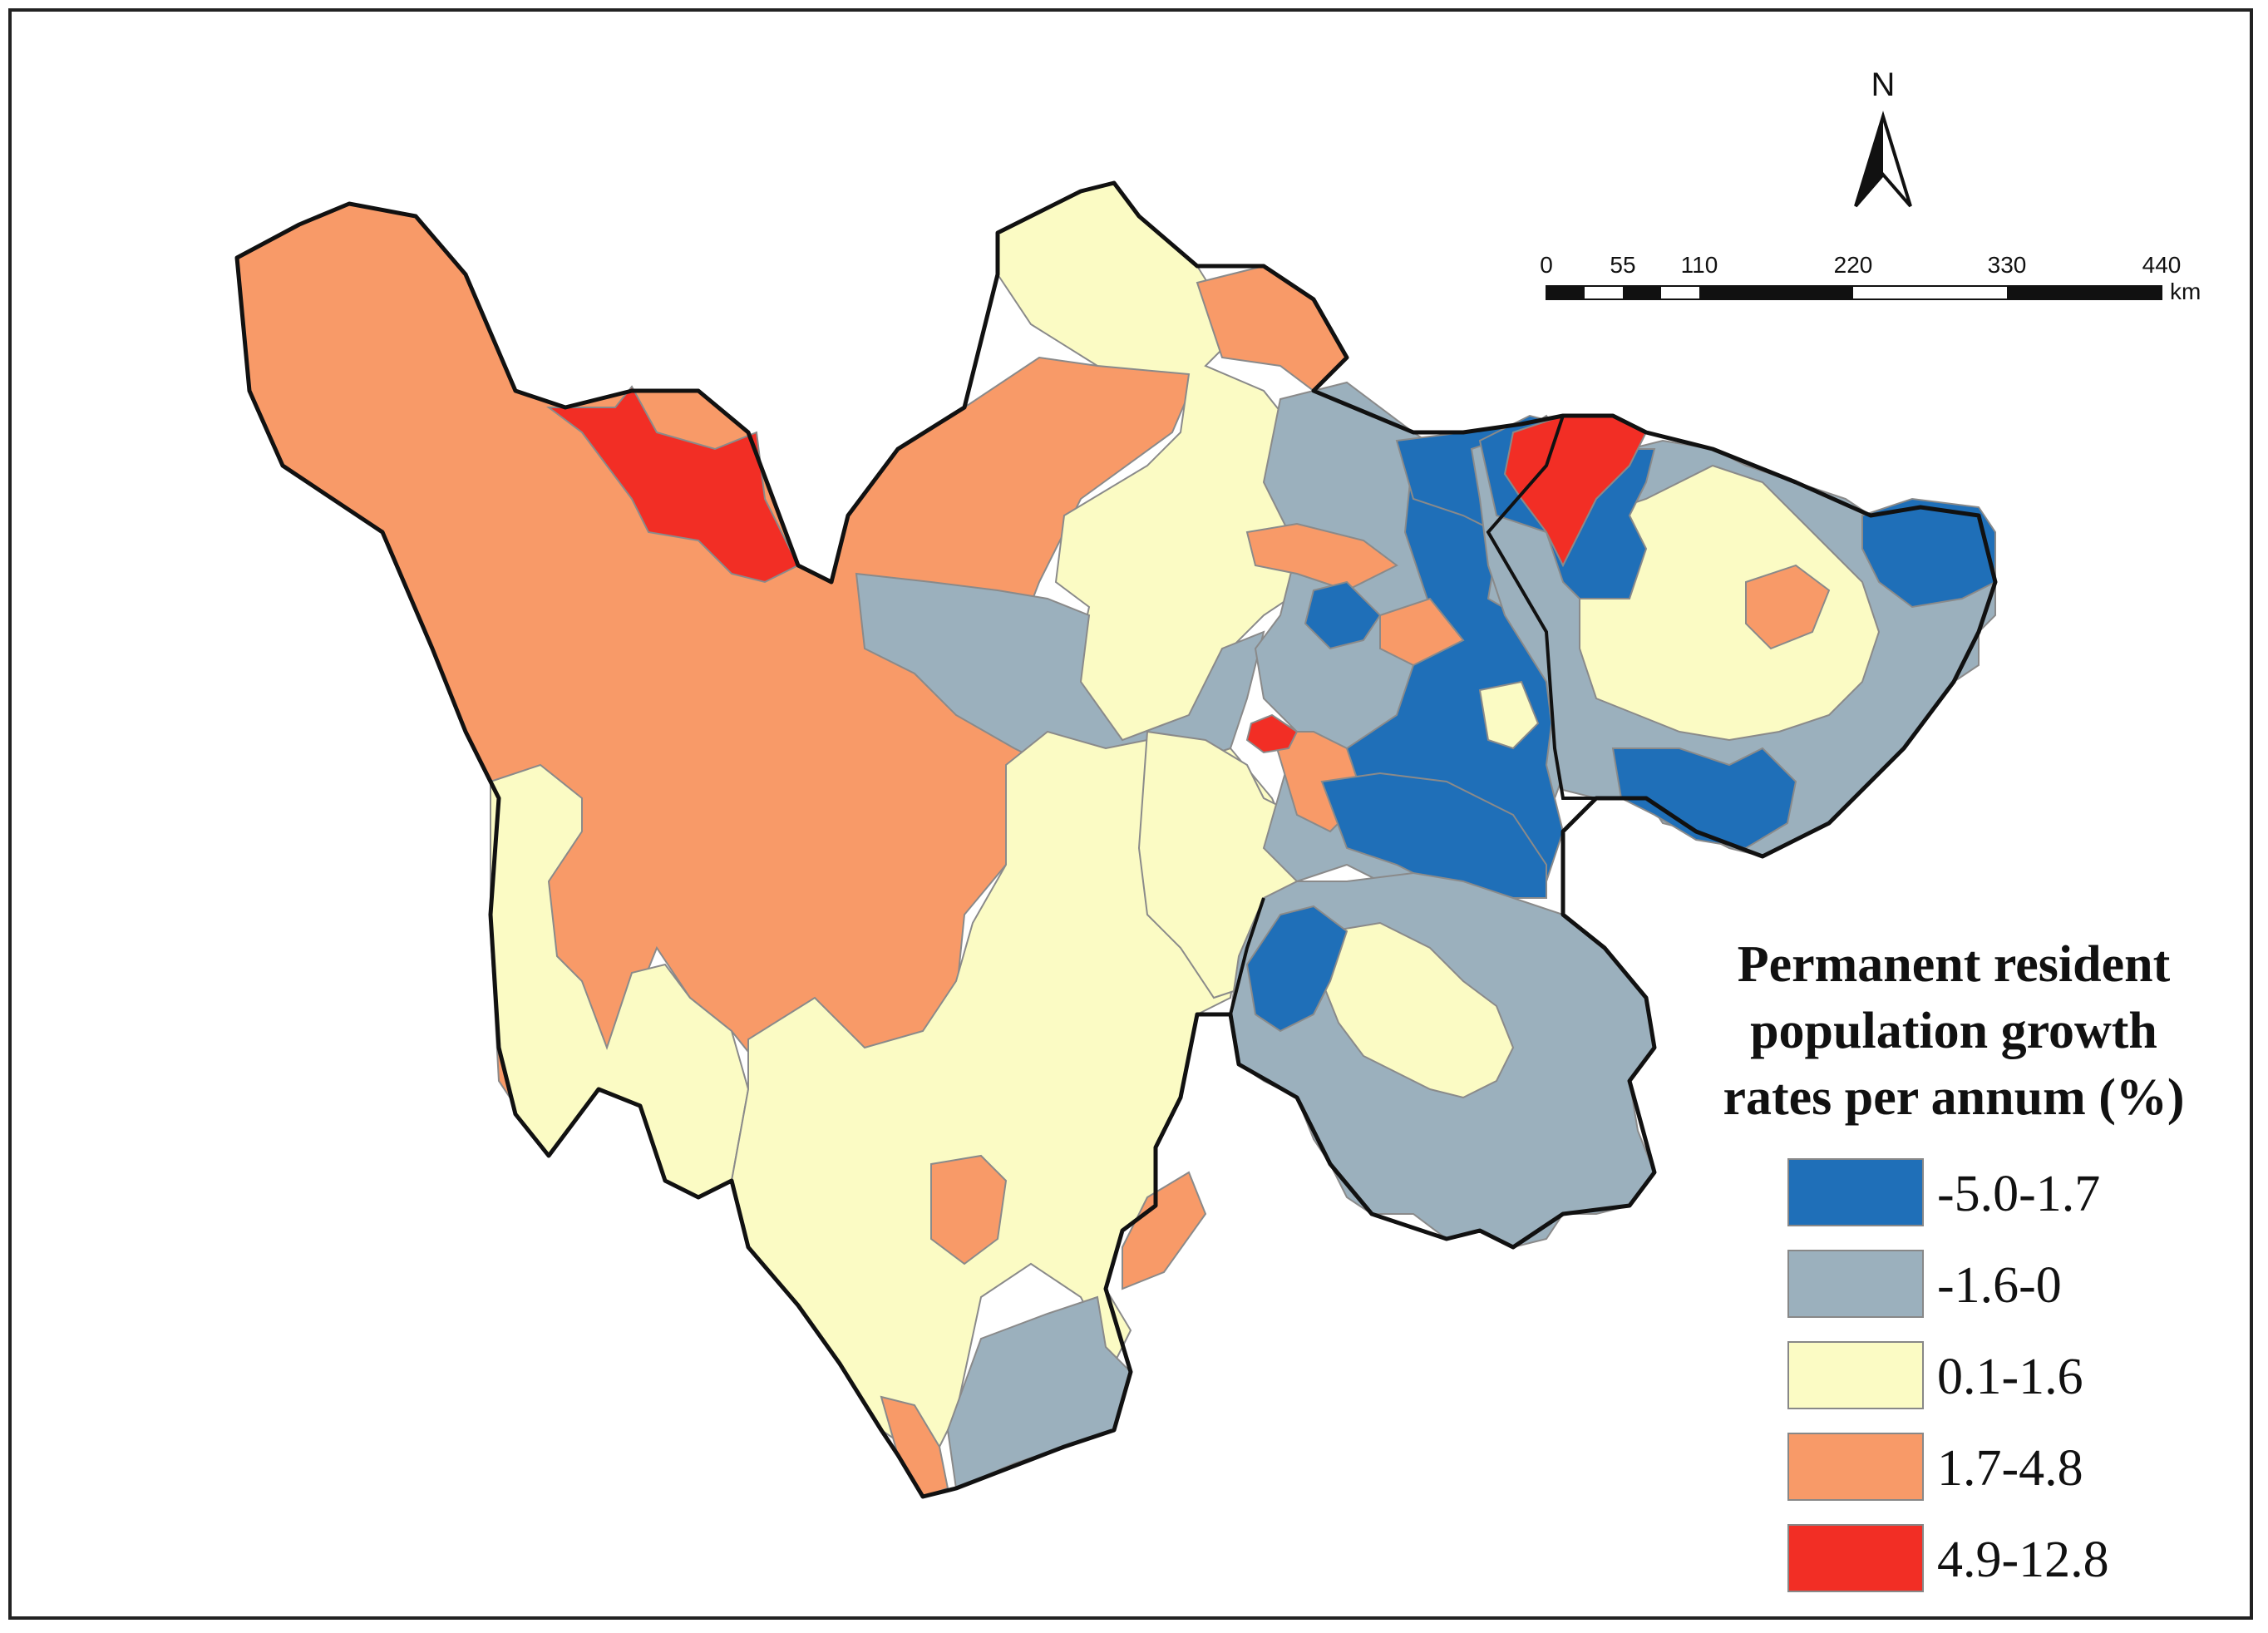  I want to click on region-central-growth-1-7-4-8-b, so click(969, 1209).